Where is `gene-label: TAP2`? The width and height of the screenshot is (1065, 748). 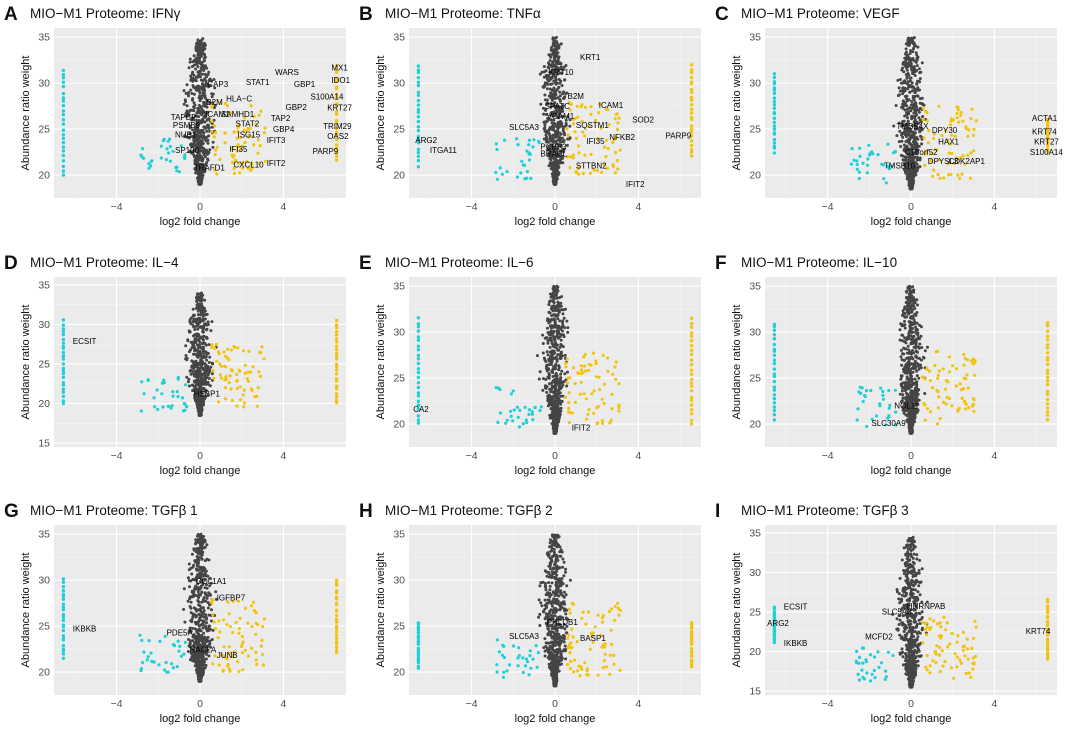 gene-label: TAP2 is located at coordinates (281, 118).